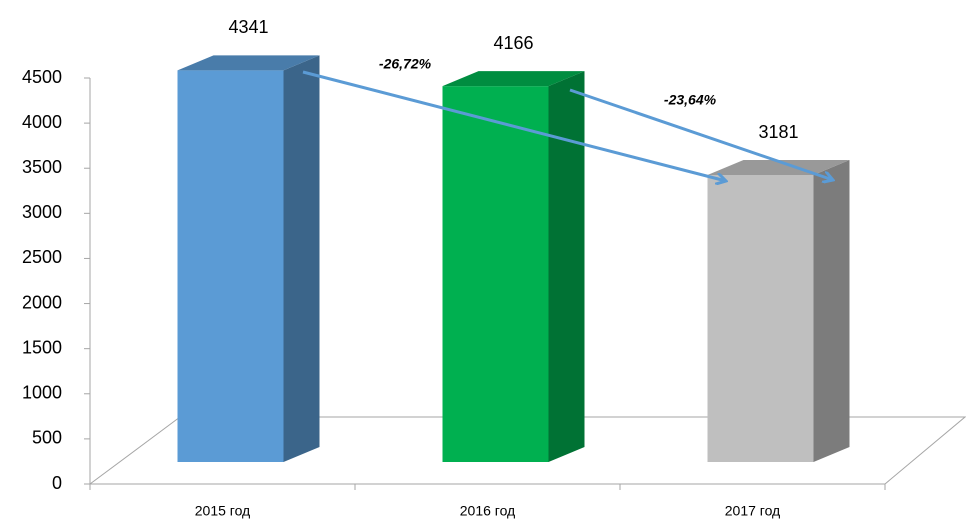  What do you see at coordinates (57, 483) in the screenshot?
I see `y-tick-label: 0` at bounding box center [57, 483].